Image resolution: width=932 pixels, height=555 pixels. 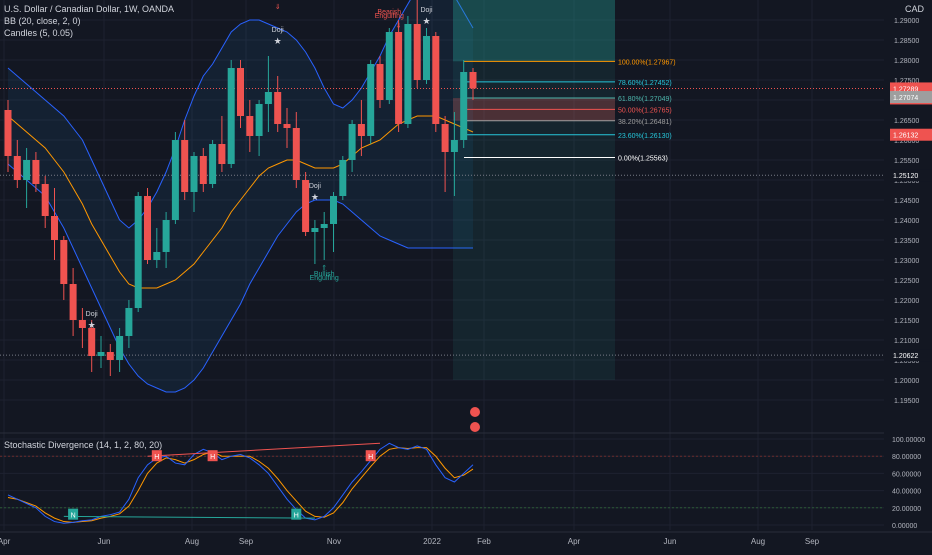 What do you see at coordinates (645, 99) in the screenshot?
I see `fib-level-label: 61.80%(1.27049)` at bounding box center [645, 99].